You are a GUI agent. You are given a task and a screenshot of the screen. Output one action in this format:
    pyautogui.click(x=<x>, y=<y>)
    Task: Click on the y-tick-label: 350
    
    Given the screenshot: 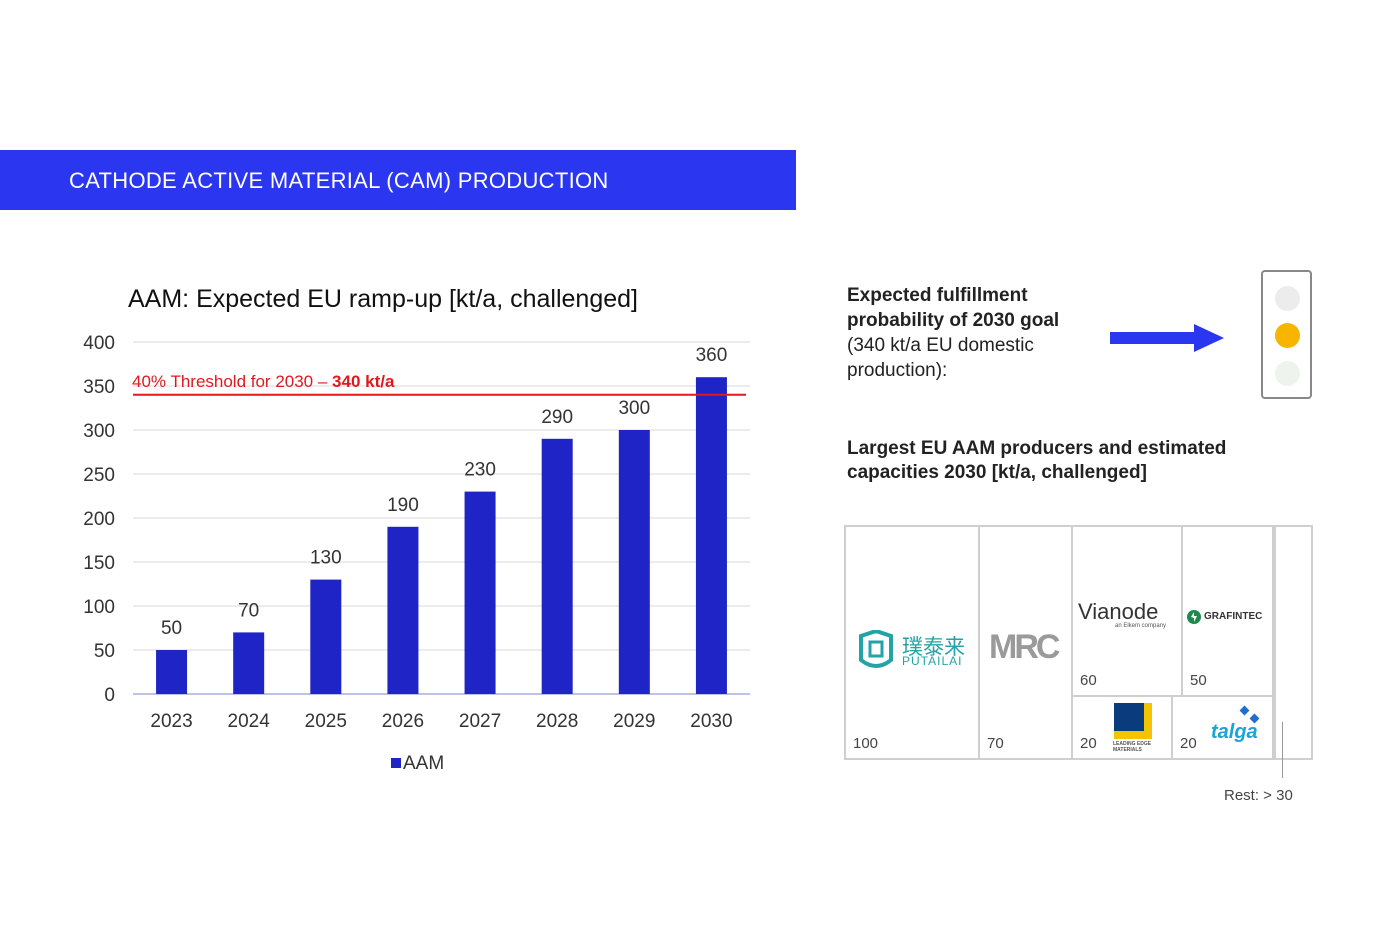 What is the action you would take?
    pyautogui.click(x=99, y=387)
    